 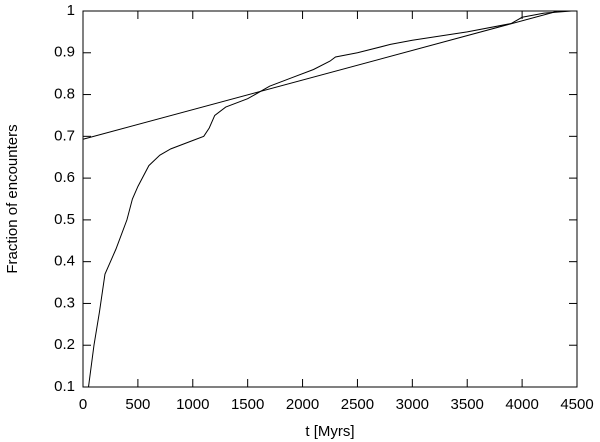 What do you see at coordinates (64, 302) in the screenshot?
I see `y-tick-label: 0.3` at bounding box center [64, 302].